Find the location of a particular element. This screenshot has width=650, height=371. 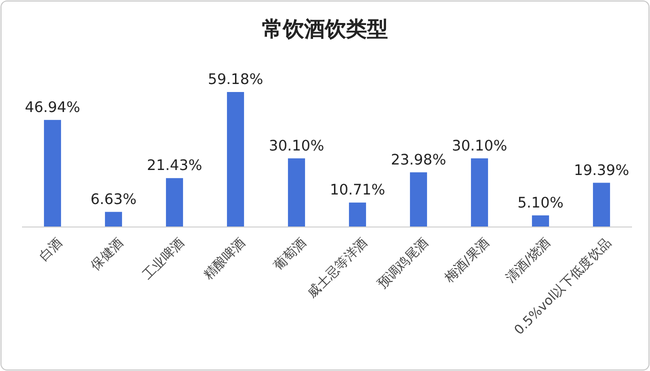

x-tick-label: 清酒/烧酒 is located at coordinates (528, 260).